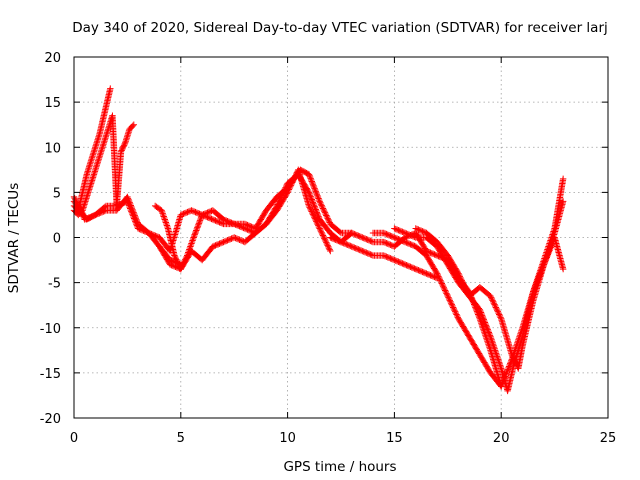 This screenshot has width=640, height=480. Describe the element at coordinates (181, 438) in the screenshot. I see `x-tick-label: 5` at that location.